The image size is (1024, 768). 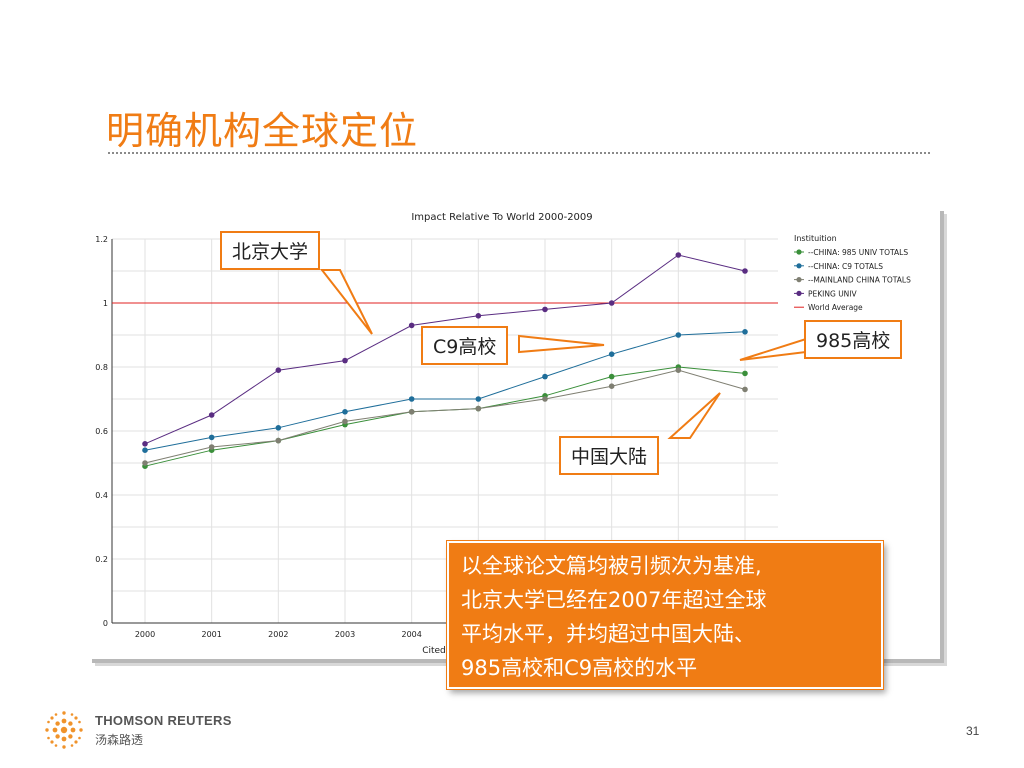 What do you see at coordinates (859, 280) in the screenshot?
I see `legend-entry: --MAINLAND CHINA TOTALS` at bounding box center [859, 280].